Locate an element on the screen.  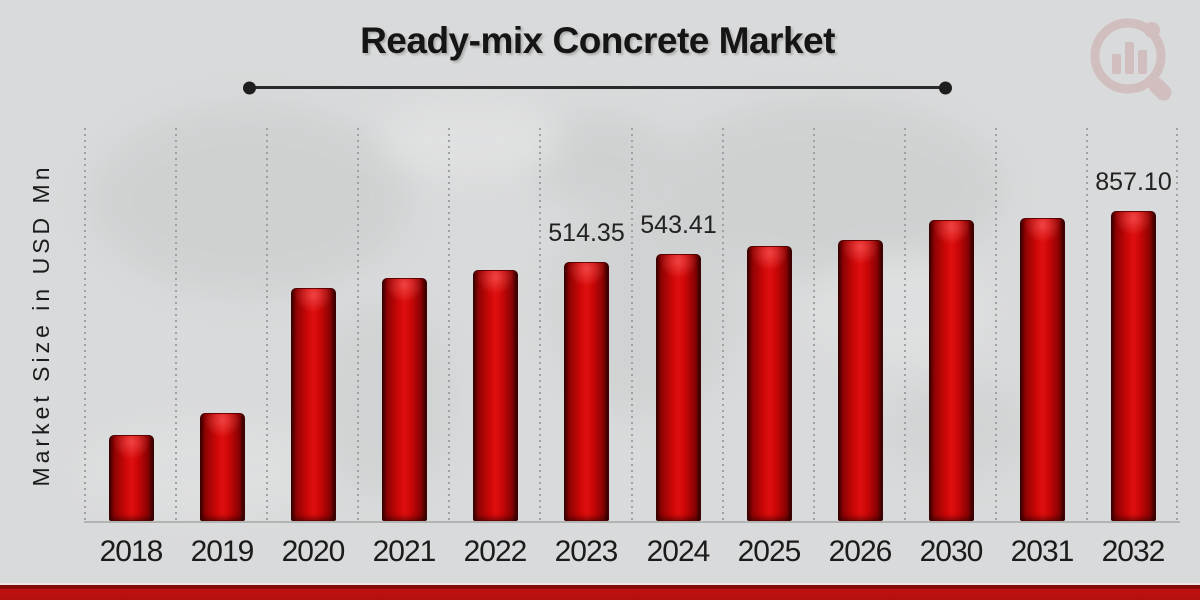
bar-2018 is located at coordinates (131, 478).